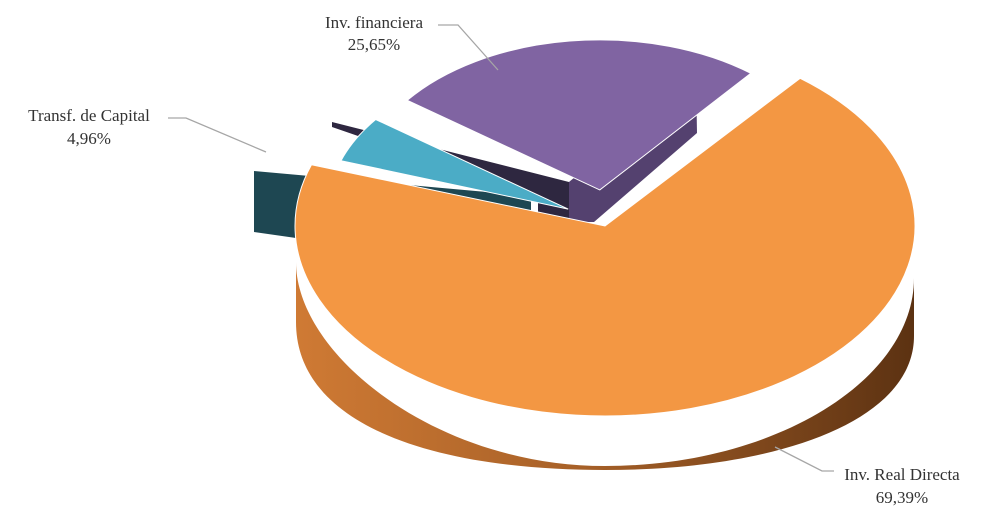  I want to click on slice-transf-de-capital, so click(454, 164).